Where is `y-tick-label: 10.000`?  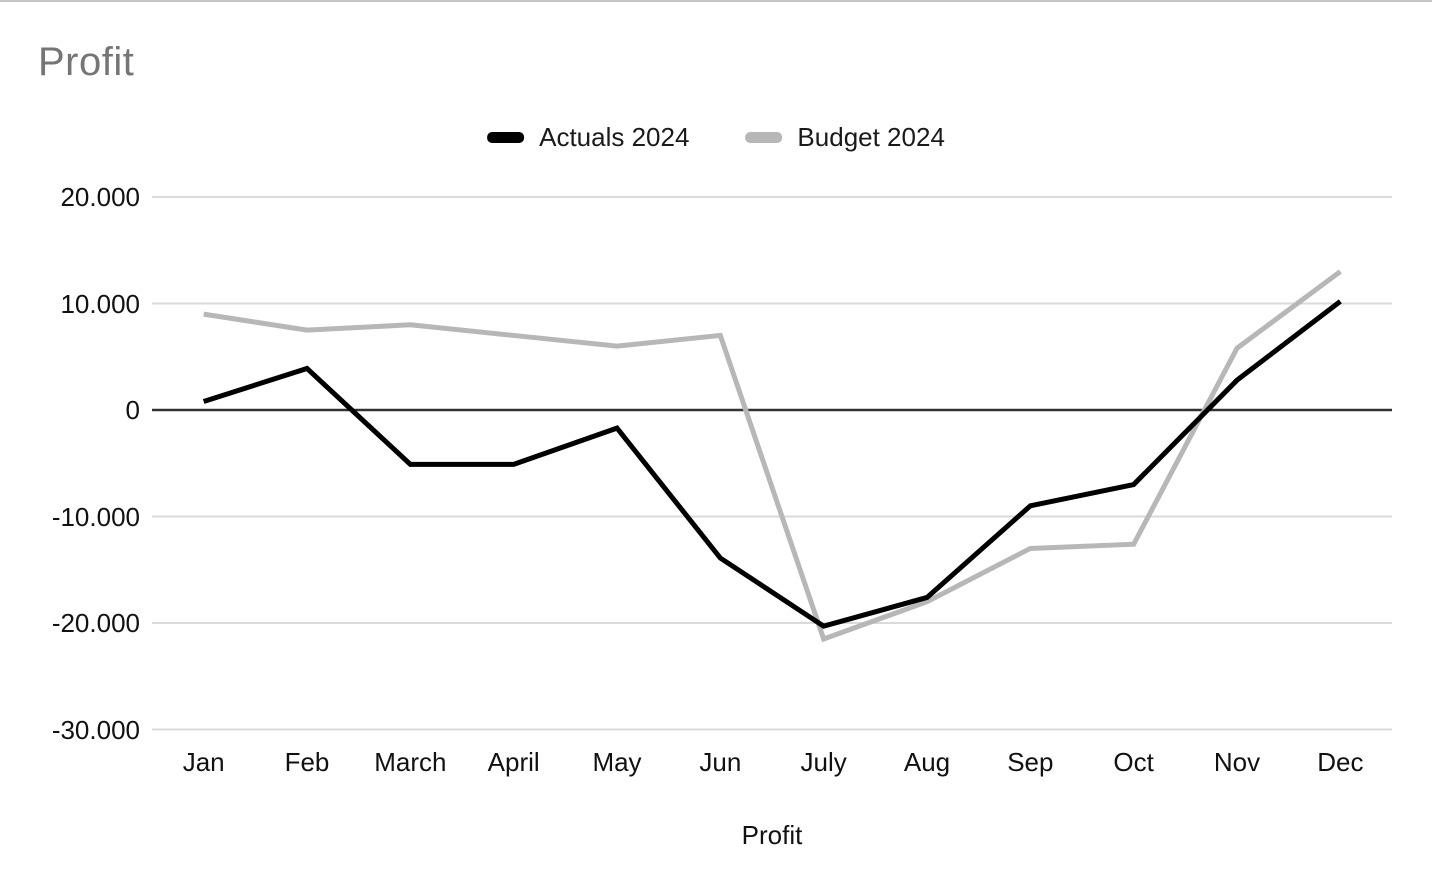 y-tick-label: 10.000 is located at coordinates (100, 303).